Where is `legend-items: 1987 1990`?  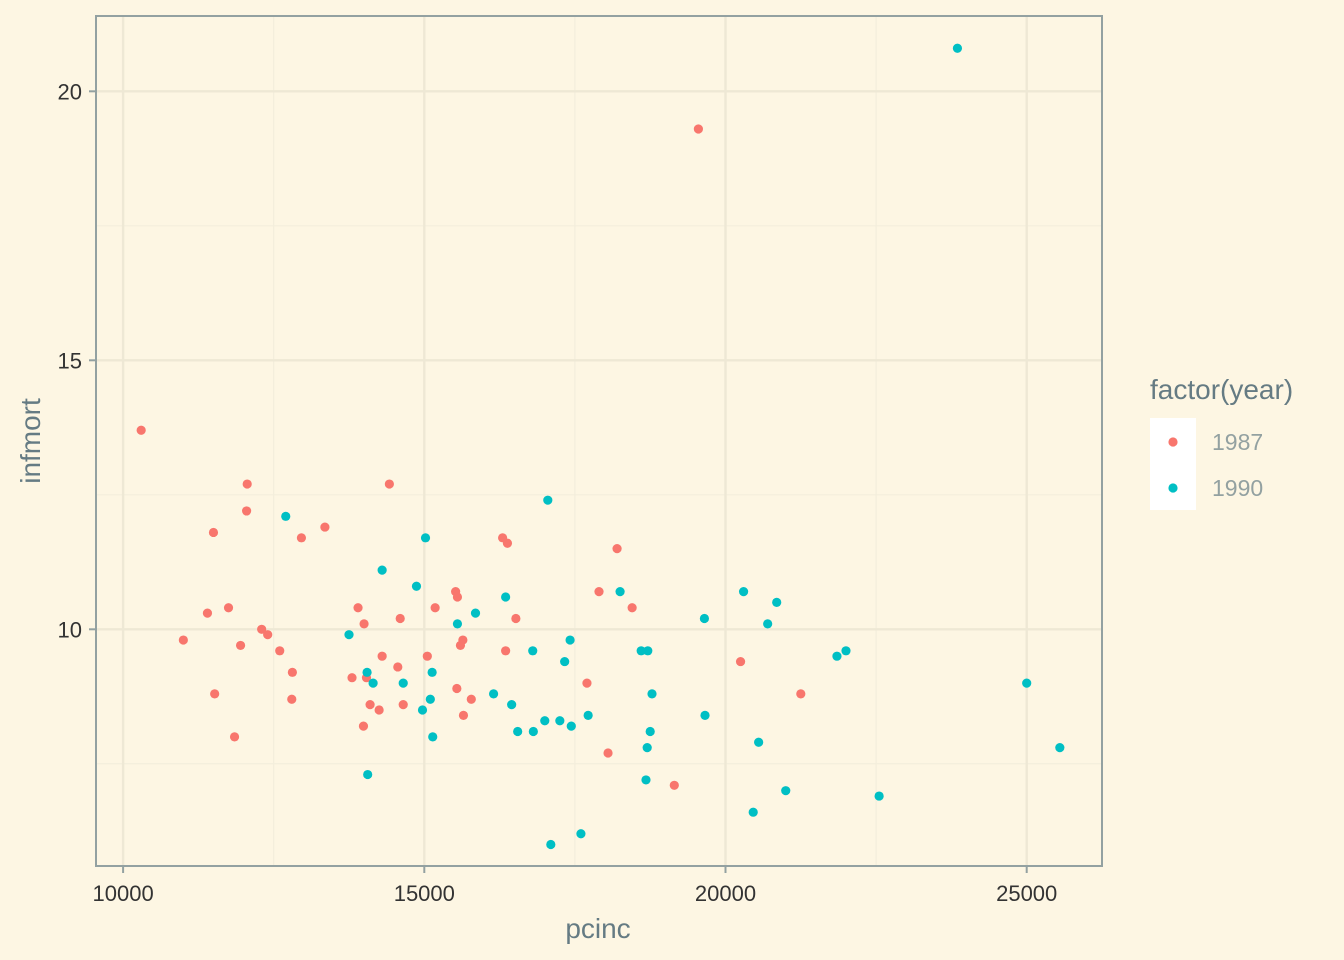
legend-items: 1987 1990 is located at coordinates (1206, 464).